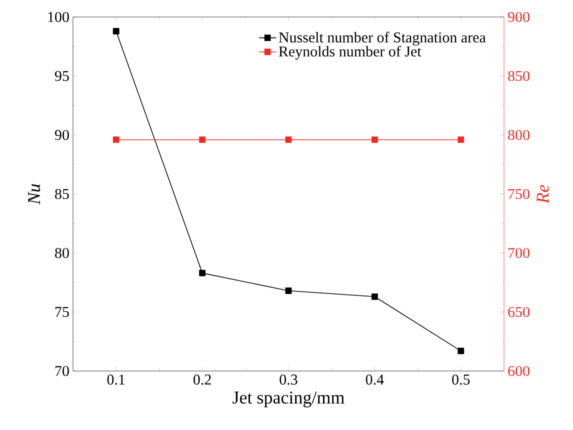 The height and width of the screenshot is (430, 573). What do you see at coordinates (62, 253) in the screenshot?
I see `y-tick-label: 80` at bounding box center [62, 253].